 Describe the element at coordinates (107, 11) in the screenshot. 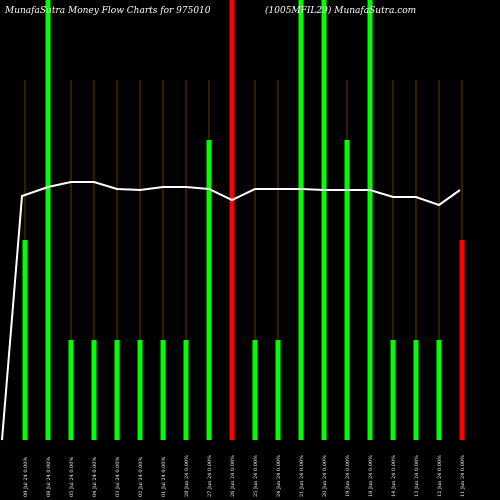

I see `chart-title-left: MunafaSutra Money Flow Charts for 975010` at that location.